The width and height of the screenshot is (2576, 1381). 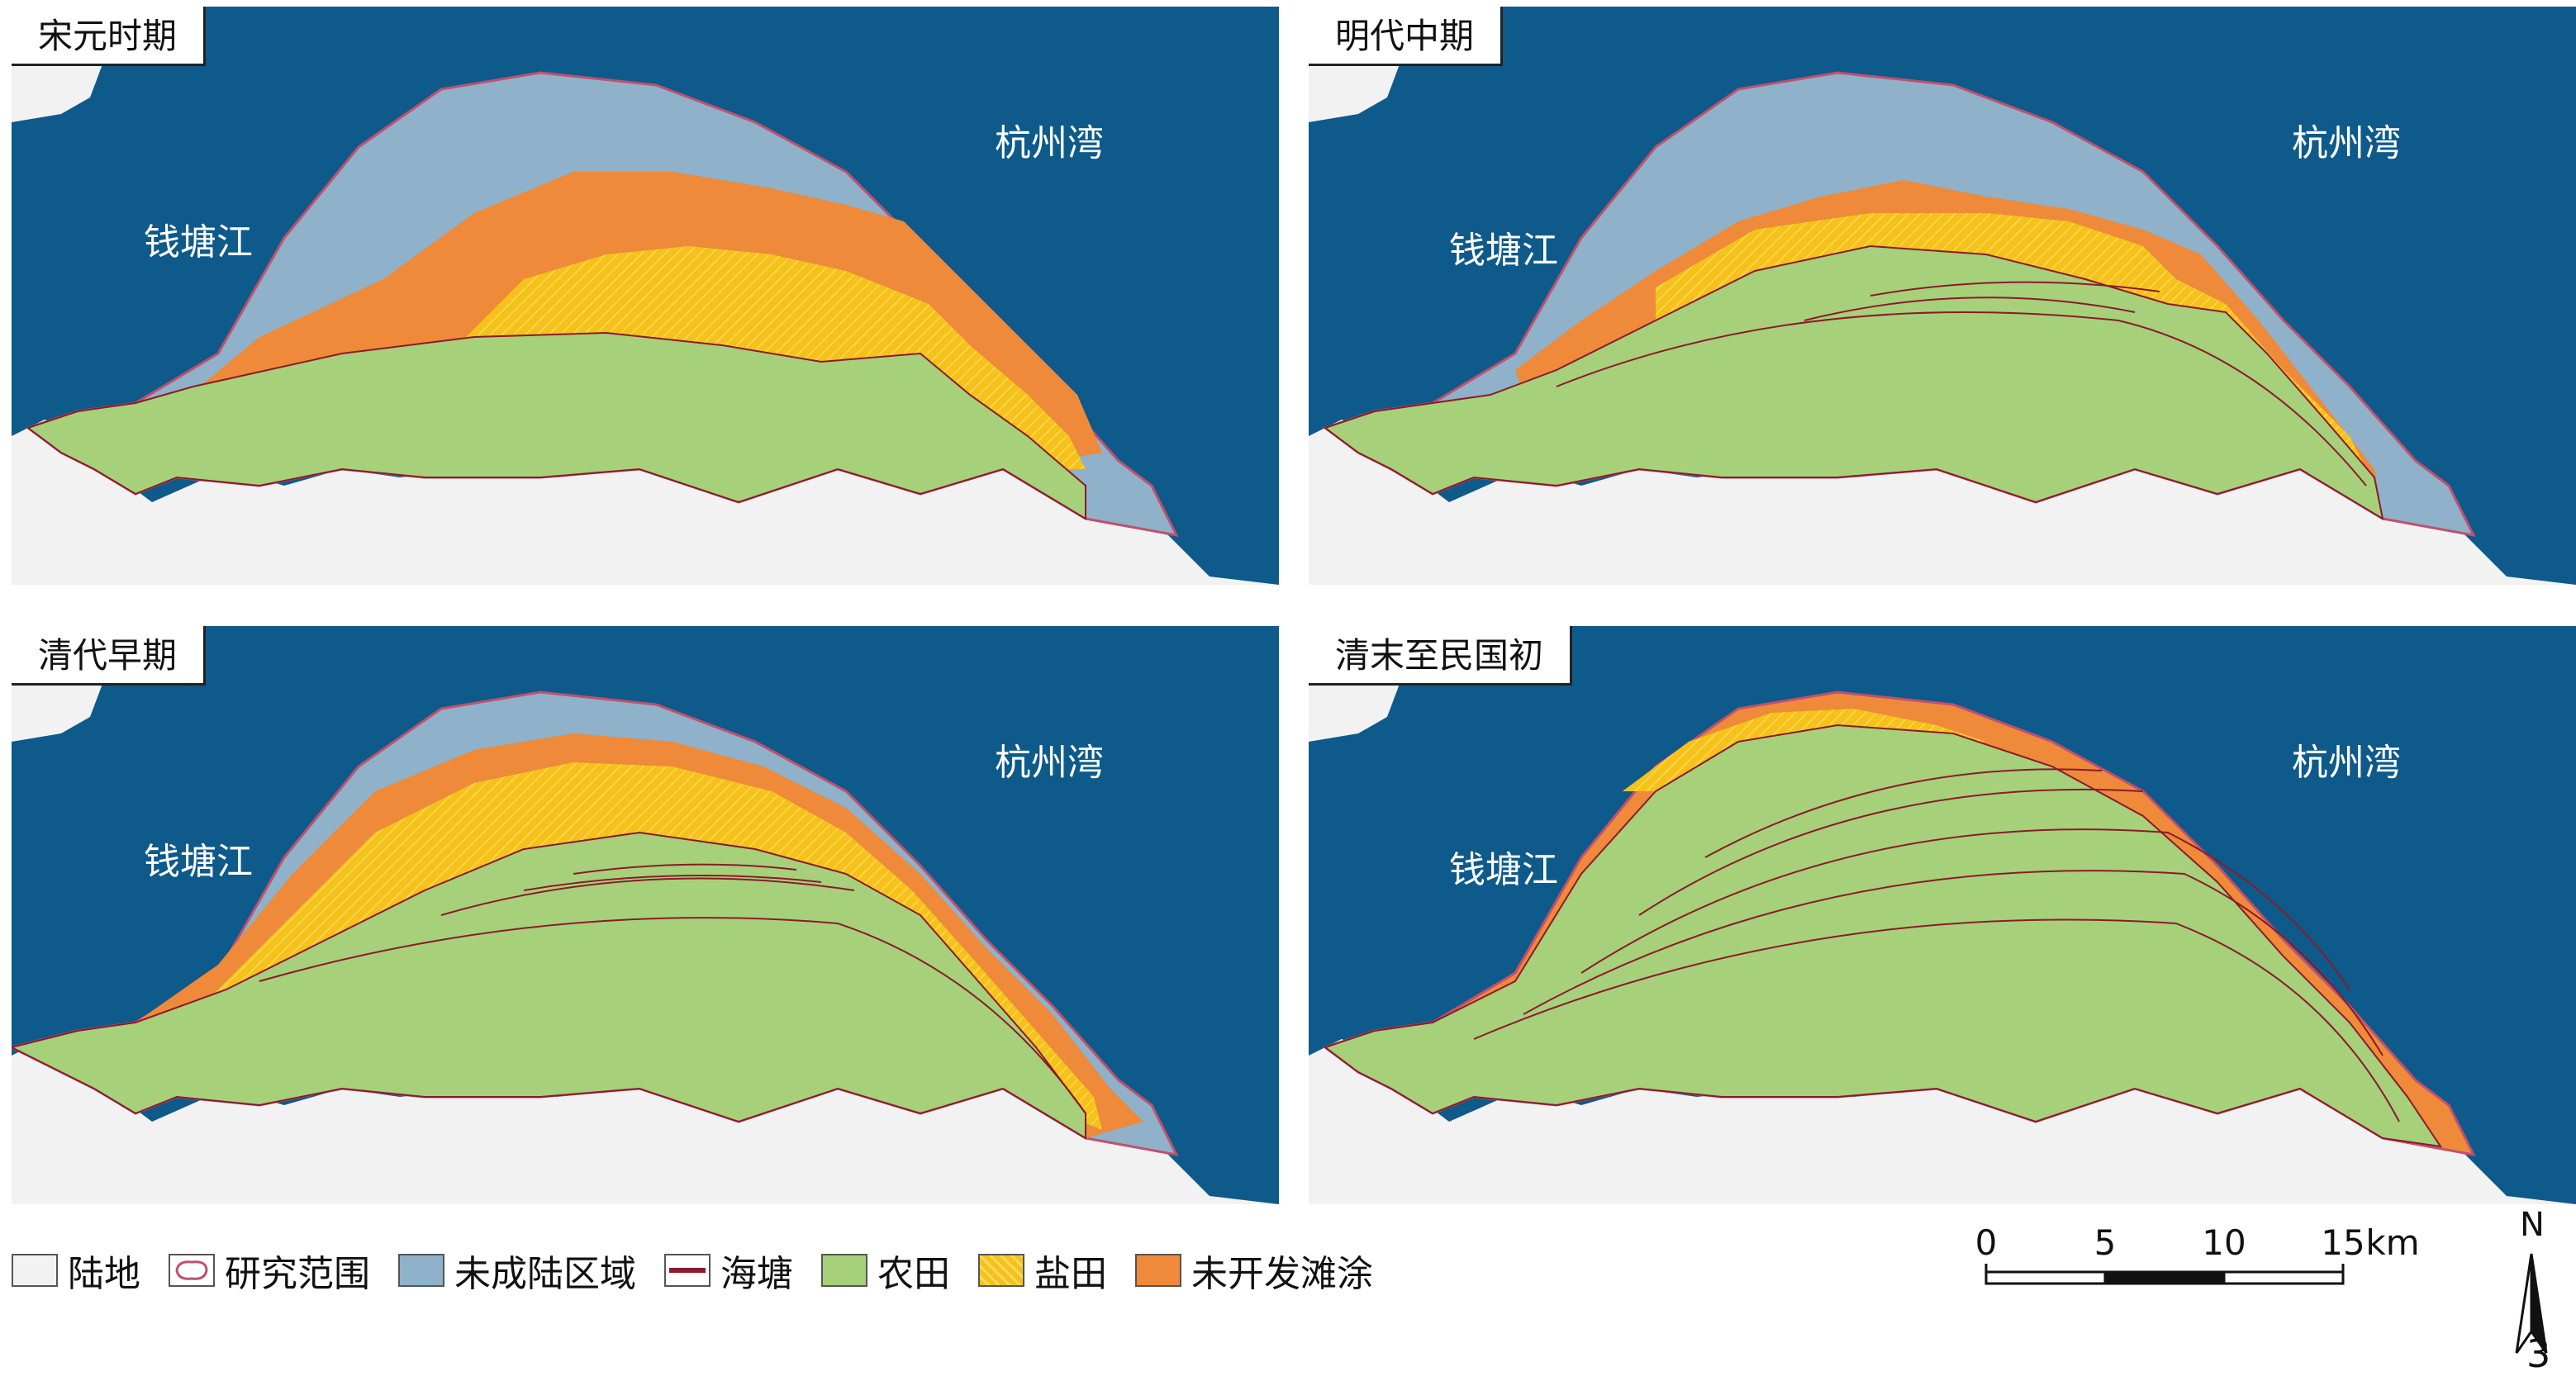 I want to click on legend-item-land: 陆地, so click(x=76, y=1270).